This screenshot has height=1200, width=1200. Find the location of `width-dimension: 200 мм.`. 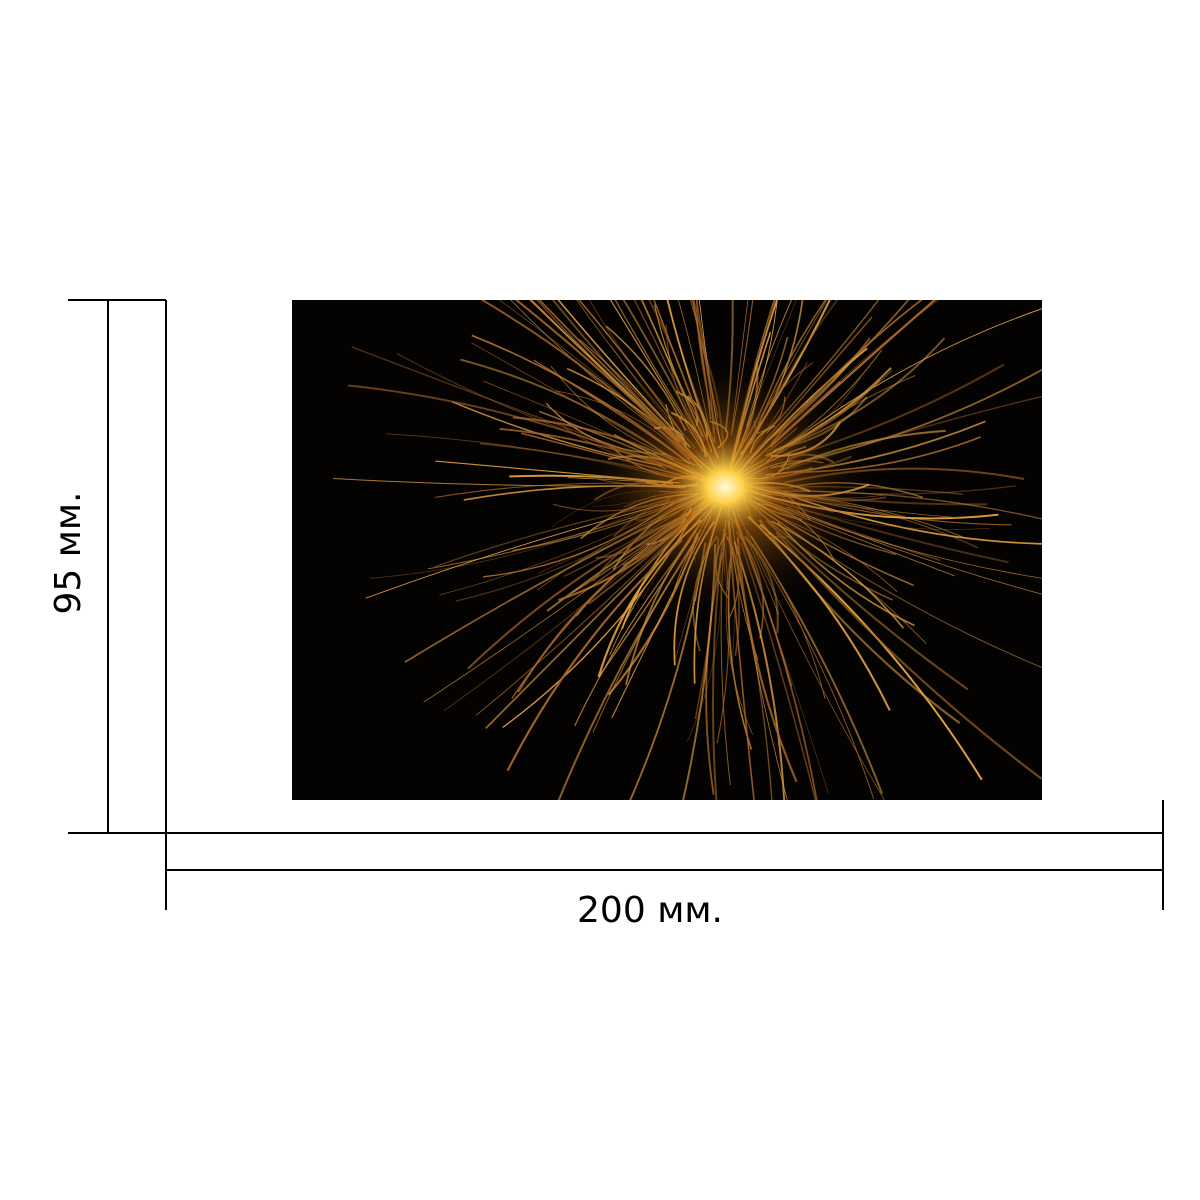

width-dimension: 200 мм. is located at coordinates (664, 865).